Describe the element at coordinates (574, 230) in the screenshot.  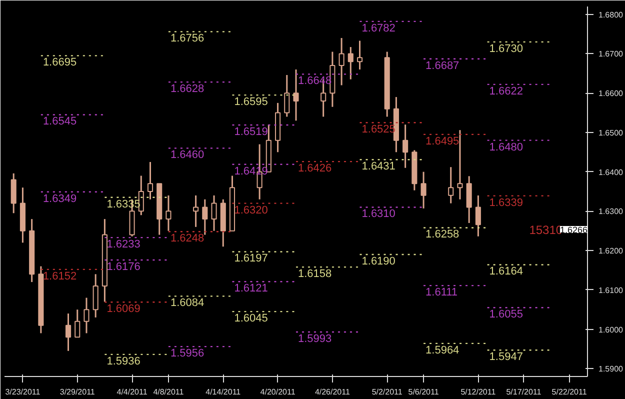
I see `annotation: 1.6266` at that location.